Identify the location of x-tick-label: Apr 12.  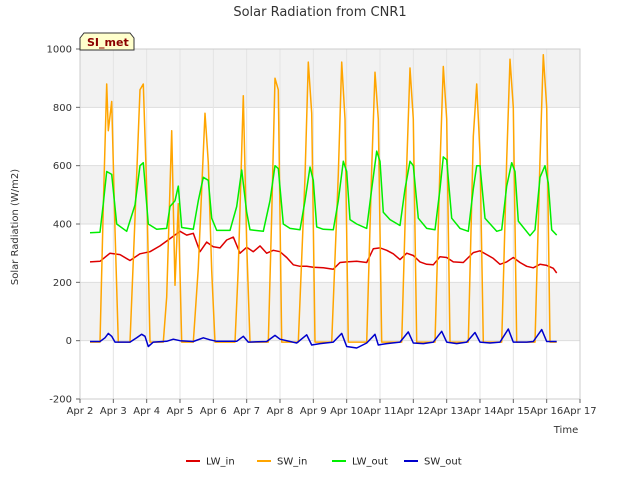
(413, 411).